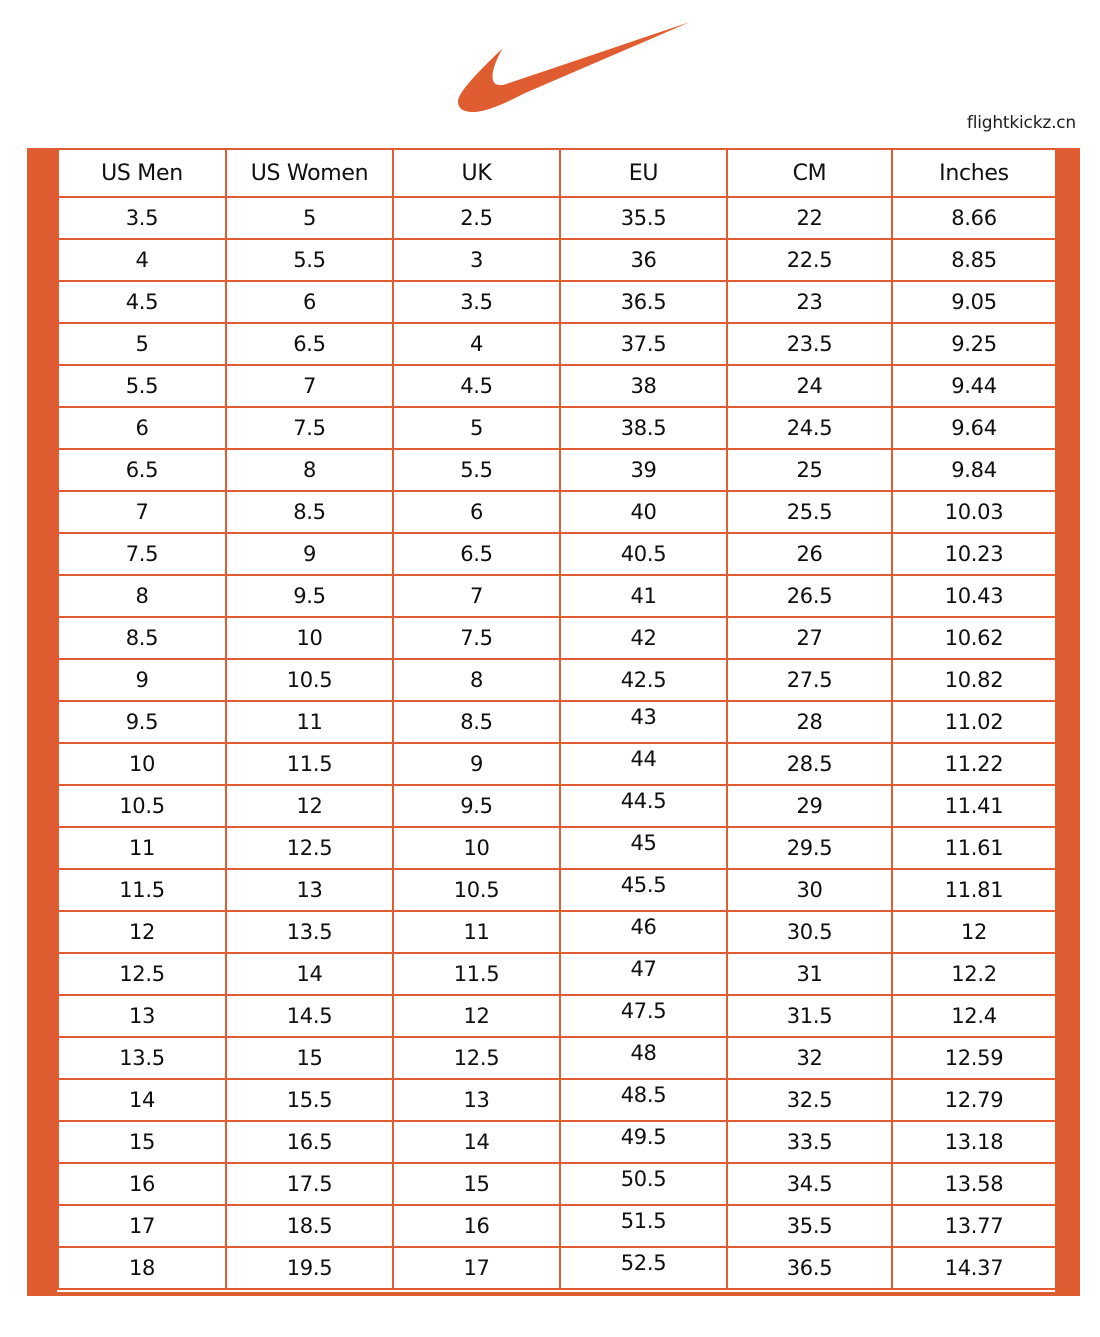 This screenshot has height=1337, width=1100. Describe the element at coordinates (643, 173) in the screenshot. I see `column-header-eu: EU` at that location.